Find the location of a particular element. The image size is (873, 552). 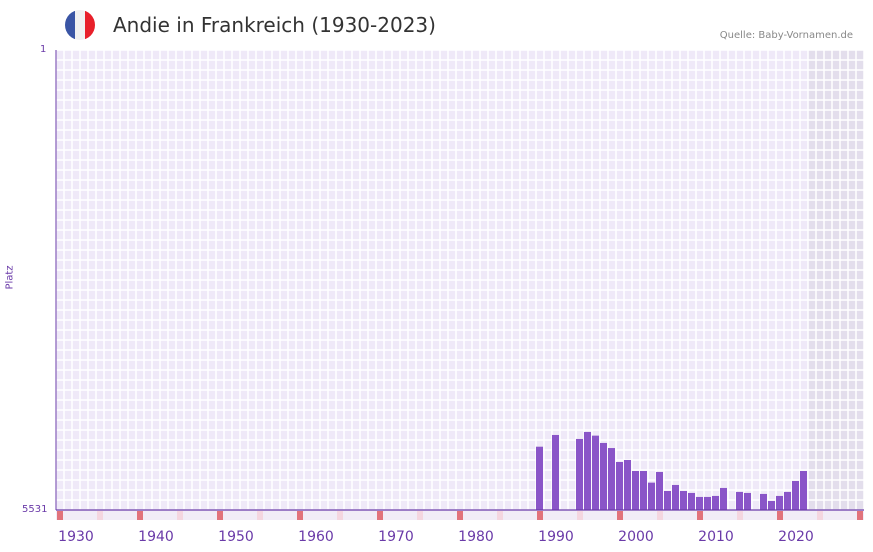

bar-2013 is located at coordinates (739, 500).